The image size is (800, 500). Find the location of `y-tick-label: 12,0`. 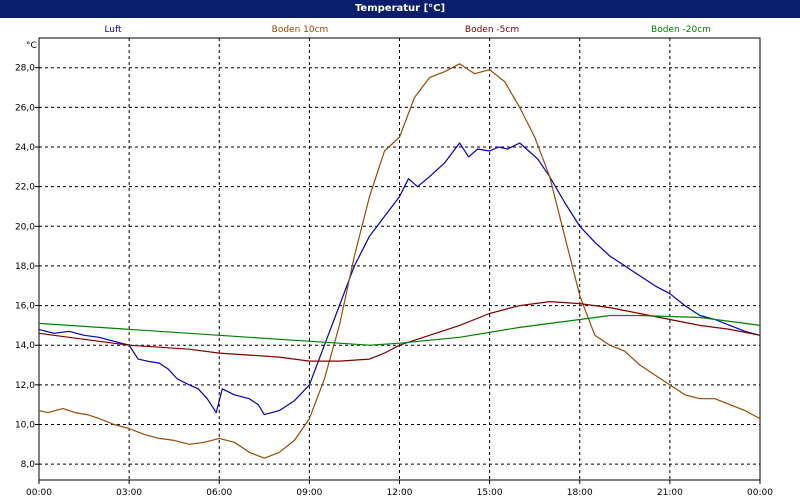

y-tick-label: 12,0 is located at coordinates (25, 386).